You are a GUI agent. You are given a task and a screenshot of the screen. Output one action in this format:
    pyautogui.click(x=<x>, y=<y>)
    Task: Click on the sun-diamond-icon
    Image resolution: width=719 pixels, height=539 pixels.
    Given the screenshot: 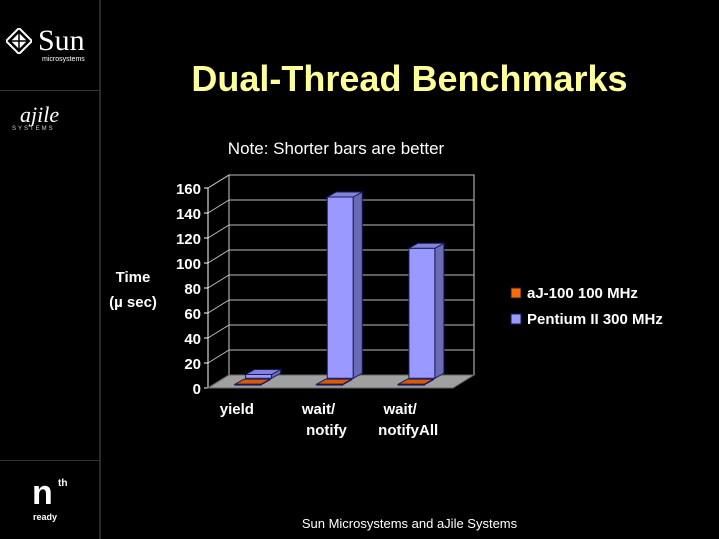 What is the action you would take?
    pyautogui.click(x=19, y=41)
    